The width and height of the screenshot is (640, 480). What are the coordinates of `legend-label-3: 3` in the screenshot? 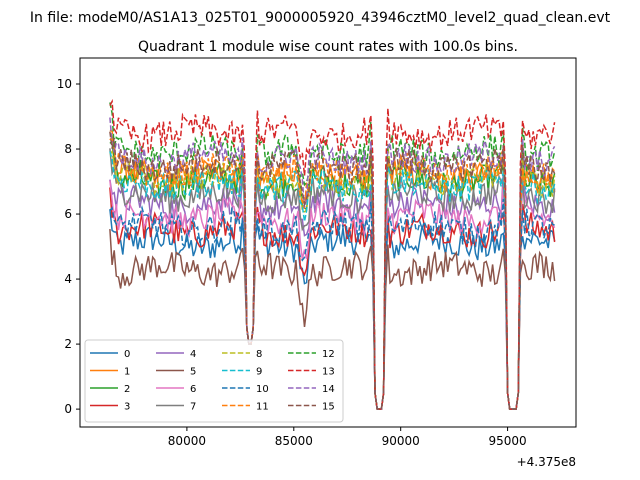 It's located at (127, 407).